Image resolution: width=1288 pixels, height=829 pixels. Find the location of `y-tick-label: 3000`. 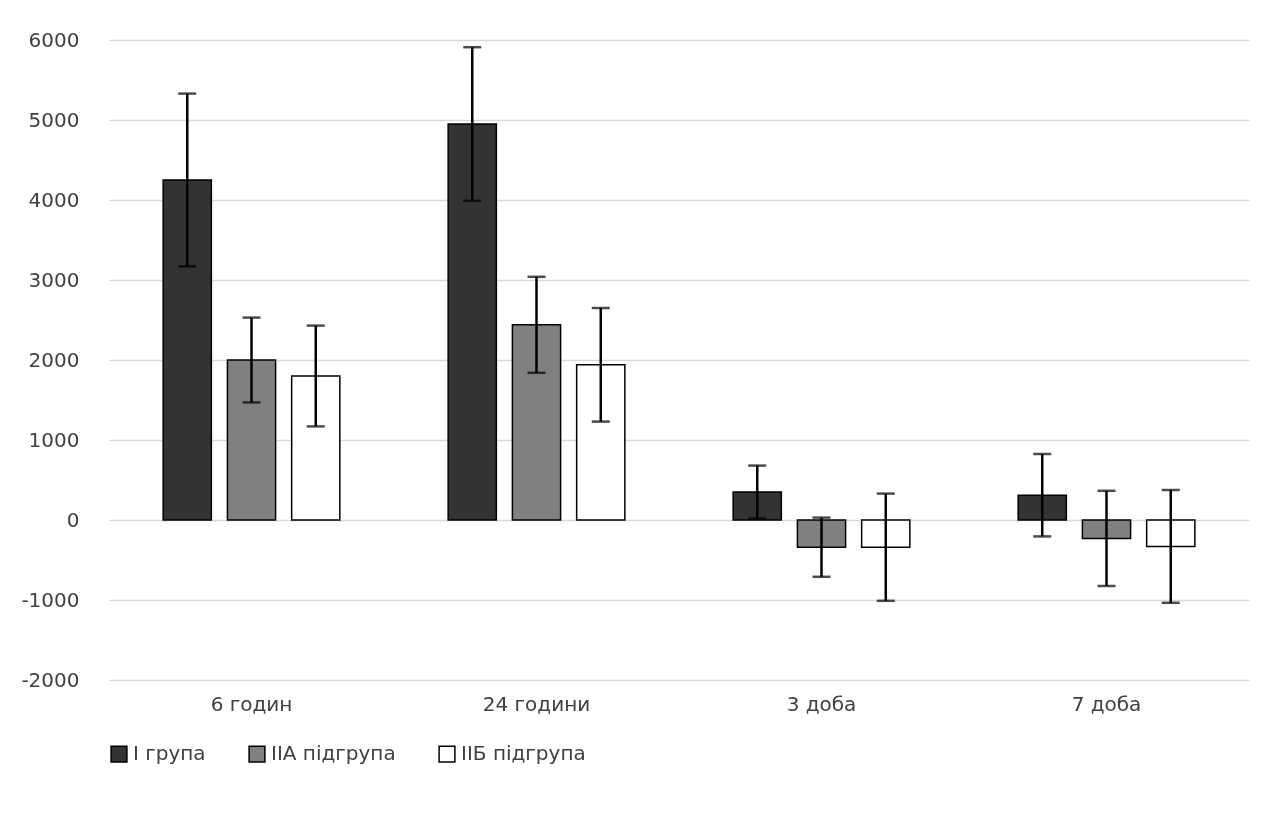

y-tick-label: 3000 is located at coordinates (54, 279).